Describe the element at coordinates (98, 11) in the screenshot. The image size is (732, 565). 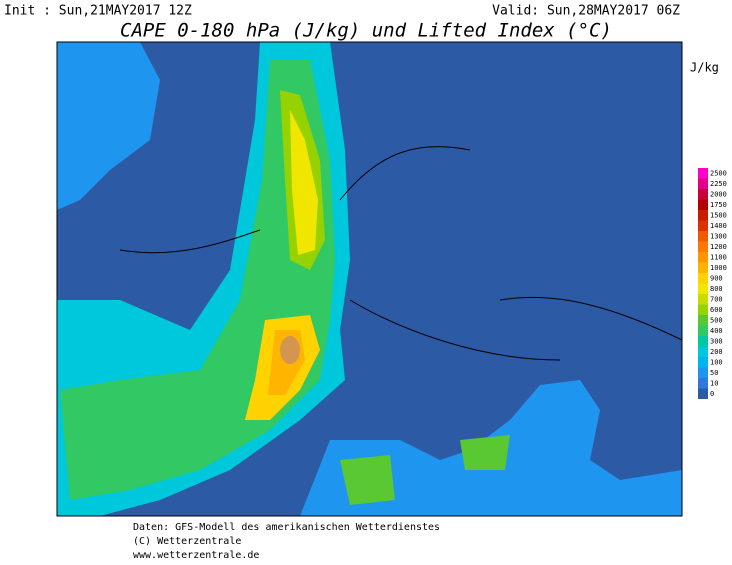
I see `init-time: Init : Sun,21MAY2017 12Z` at that location.